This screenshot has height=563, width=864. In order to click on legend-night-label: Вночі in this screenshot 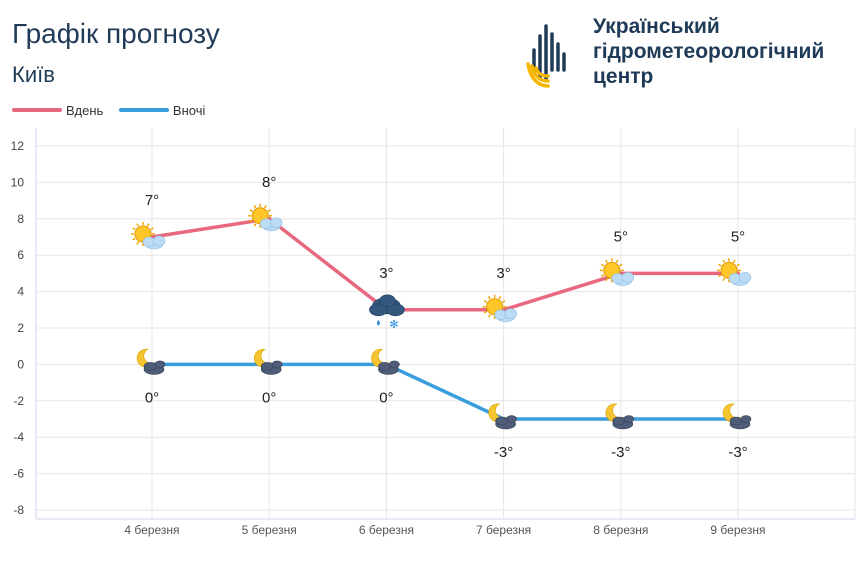, I will do `click(189, 110)`.